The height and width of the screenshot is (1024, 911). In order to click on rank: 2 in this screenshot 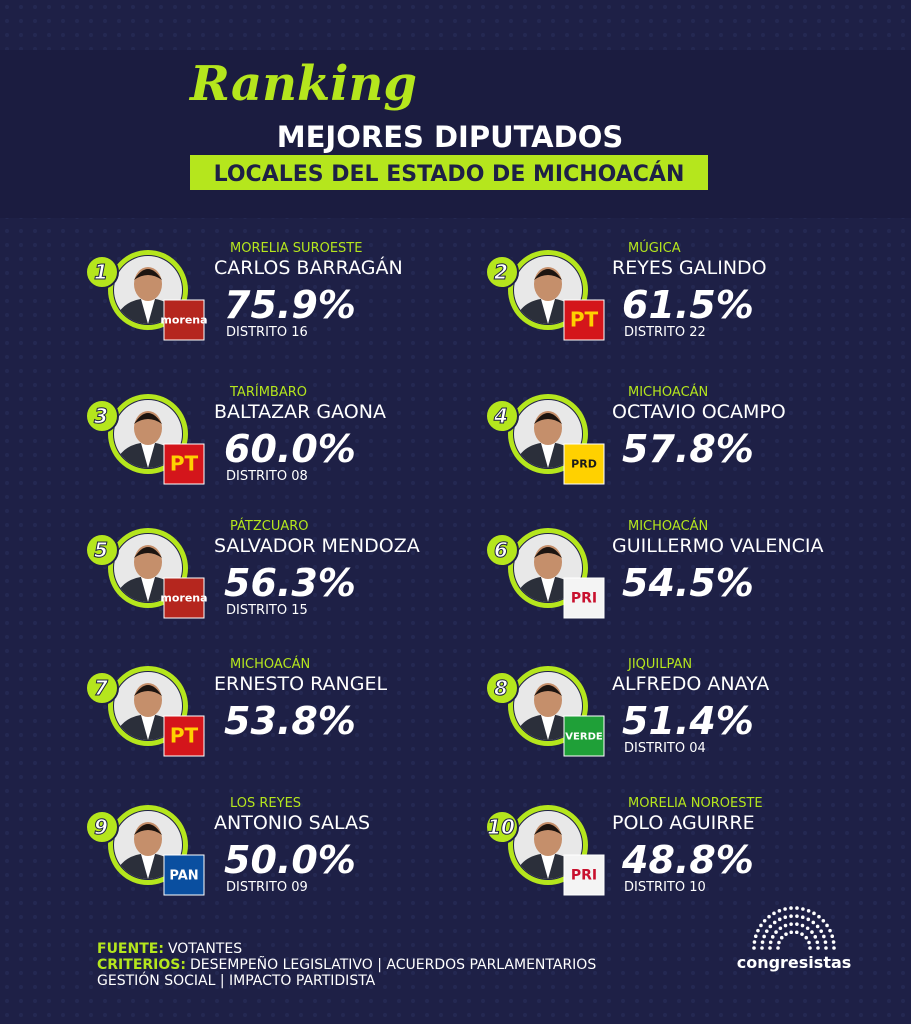, I will do `click(501, 272)`.